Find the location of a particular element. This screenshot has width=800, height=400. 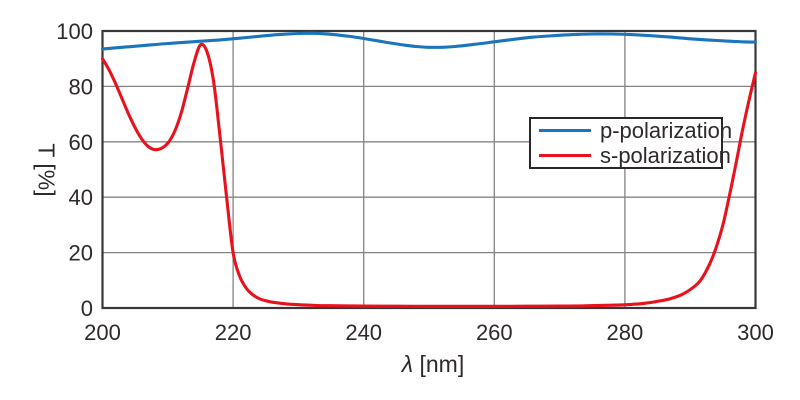

p-polarization-curve is located at coordinates (429, 41).